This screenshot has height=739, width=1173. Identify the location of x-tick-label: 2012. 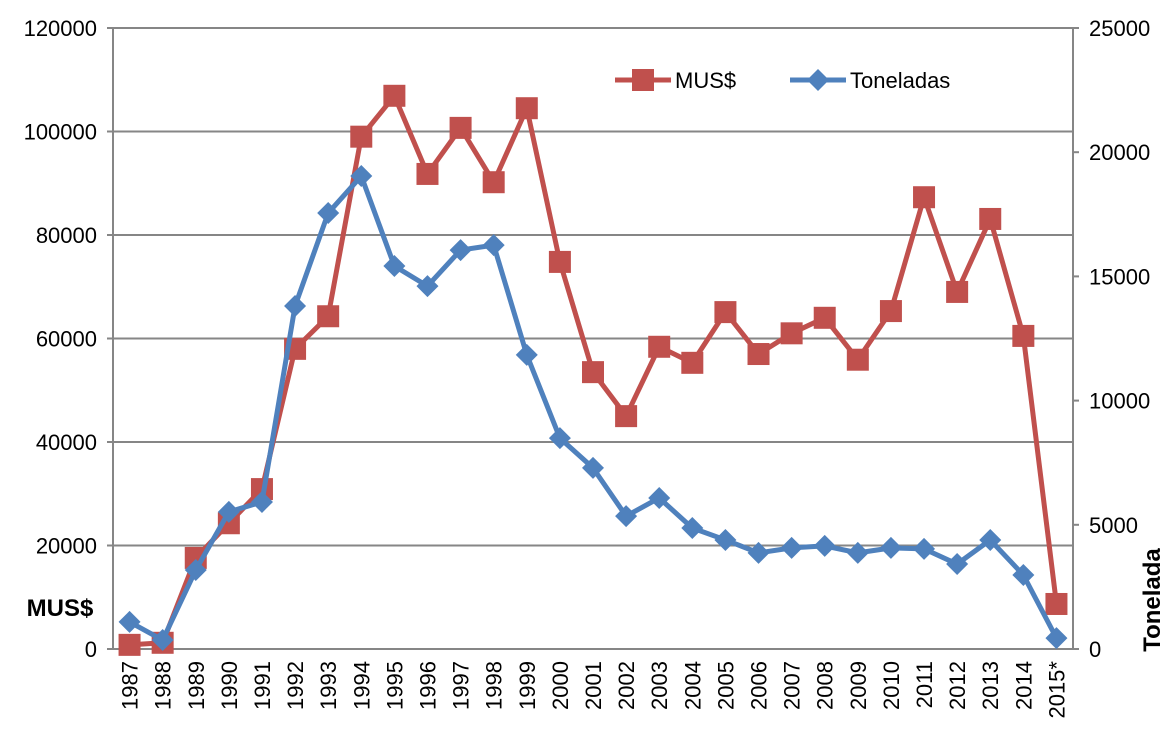
(957, 685).